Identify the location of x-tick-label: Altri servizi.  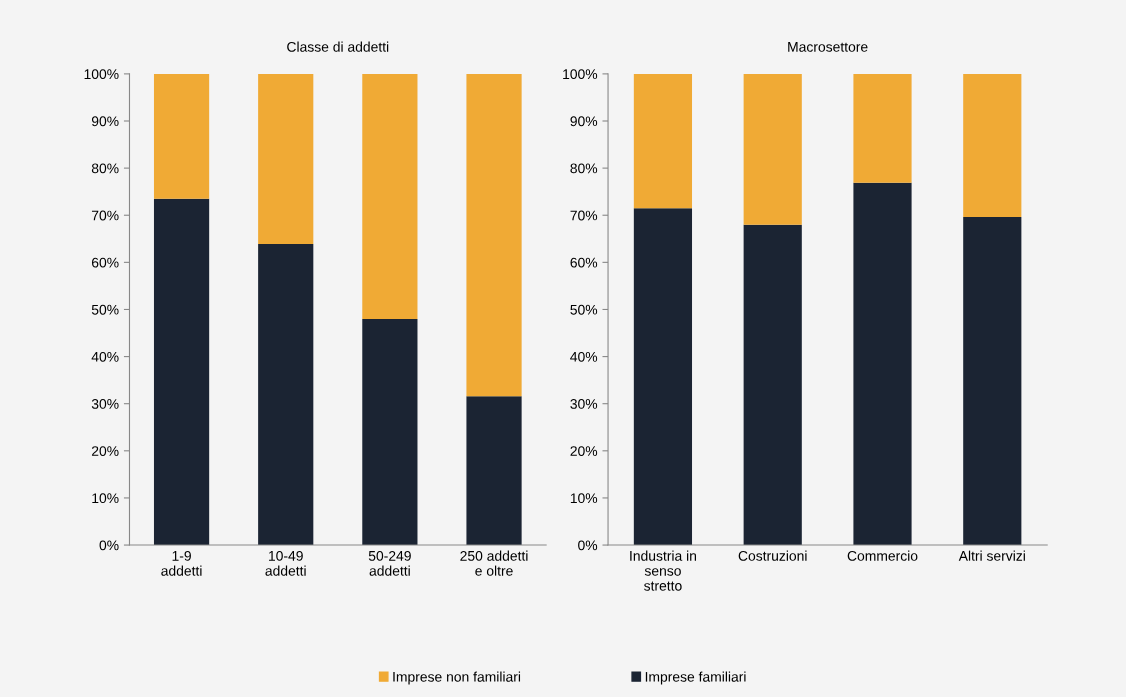
(991, 555).